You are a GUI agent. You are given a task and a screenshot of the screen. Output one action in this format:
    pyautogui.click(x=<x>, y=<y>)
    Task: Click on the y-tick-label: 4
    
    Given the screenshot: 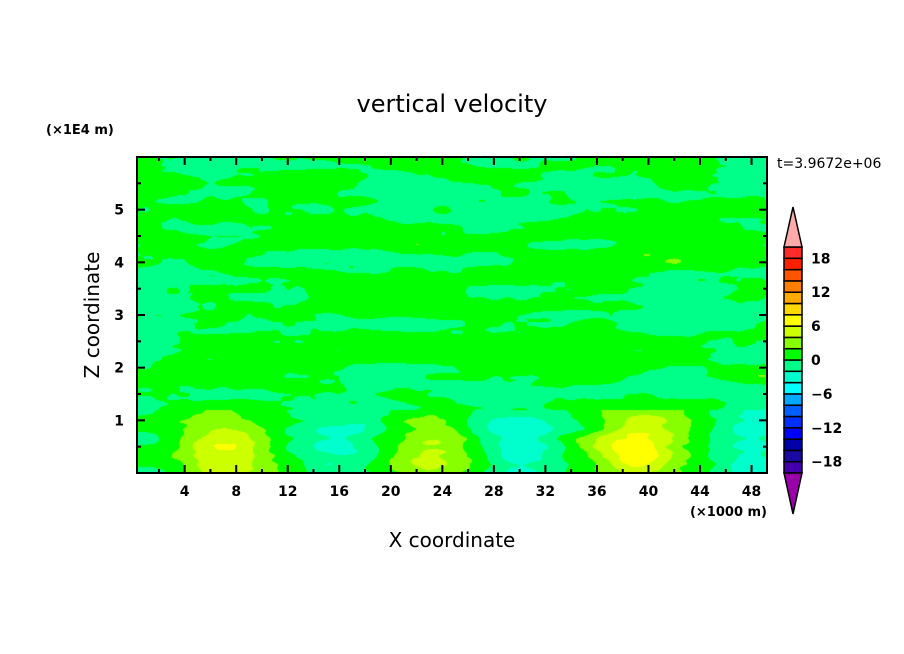 What is the action you would take?
    pyautogui.click(x=119, y=263)
    